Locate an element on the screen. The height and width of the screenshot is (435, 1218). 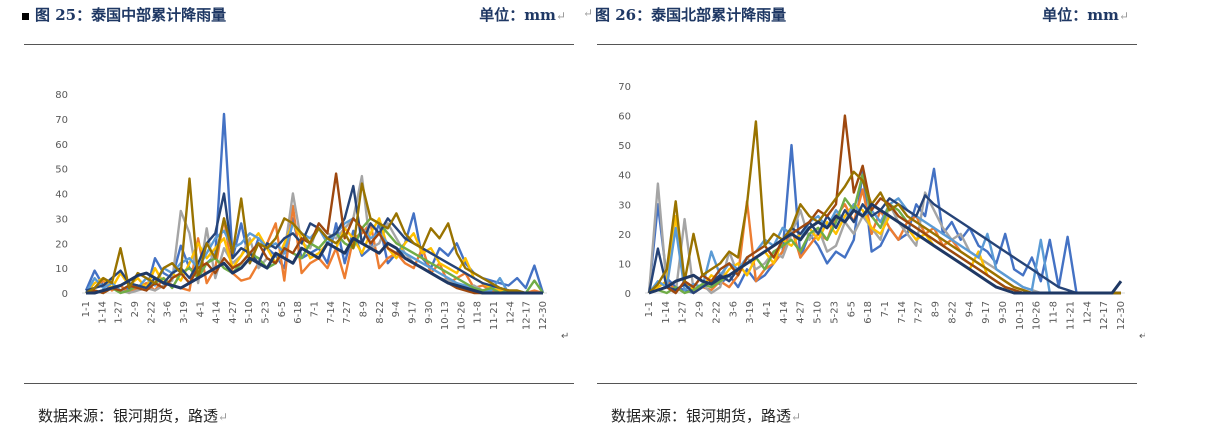
x-tick-label: 10-26 is located at coordinates (461, 315).